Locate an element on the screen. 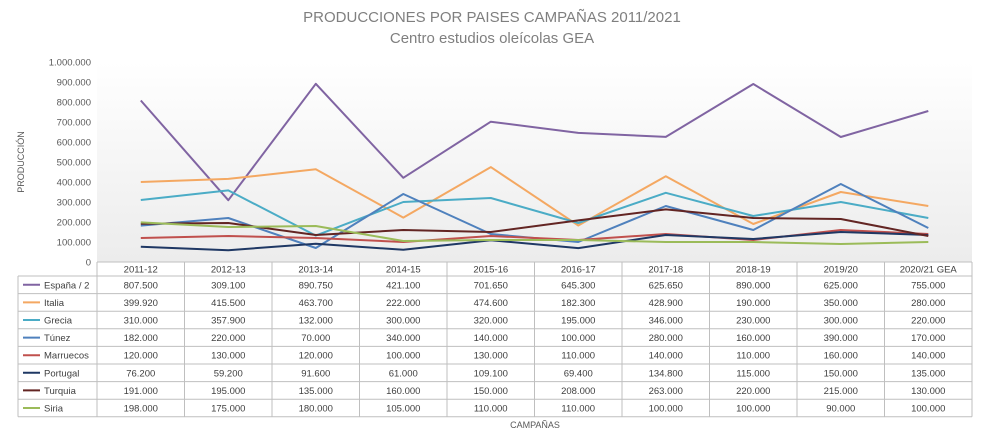 Image resolution: width=984 pixels, height=437 pixels. legend-entry: Italia is located at coordinates (54, 303).